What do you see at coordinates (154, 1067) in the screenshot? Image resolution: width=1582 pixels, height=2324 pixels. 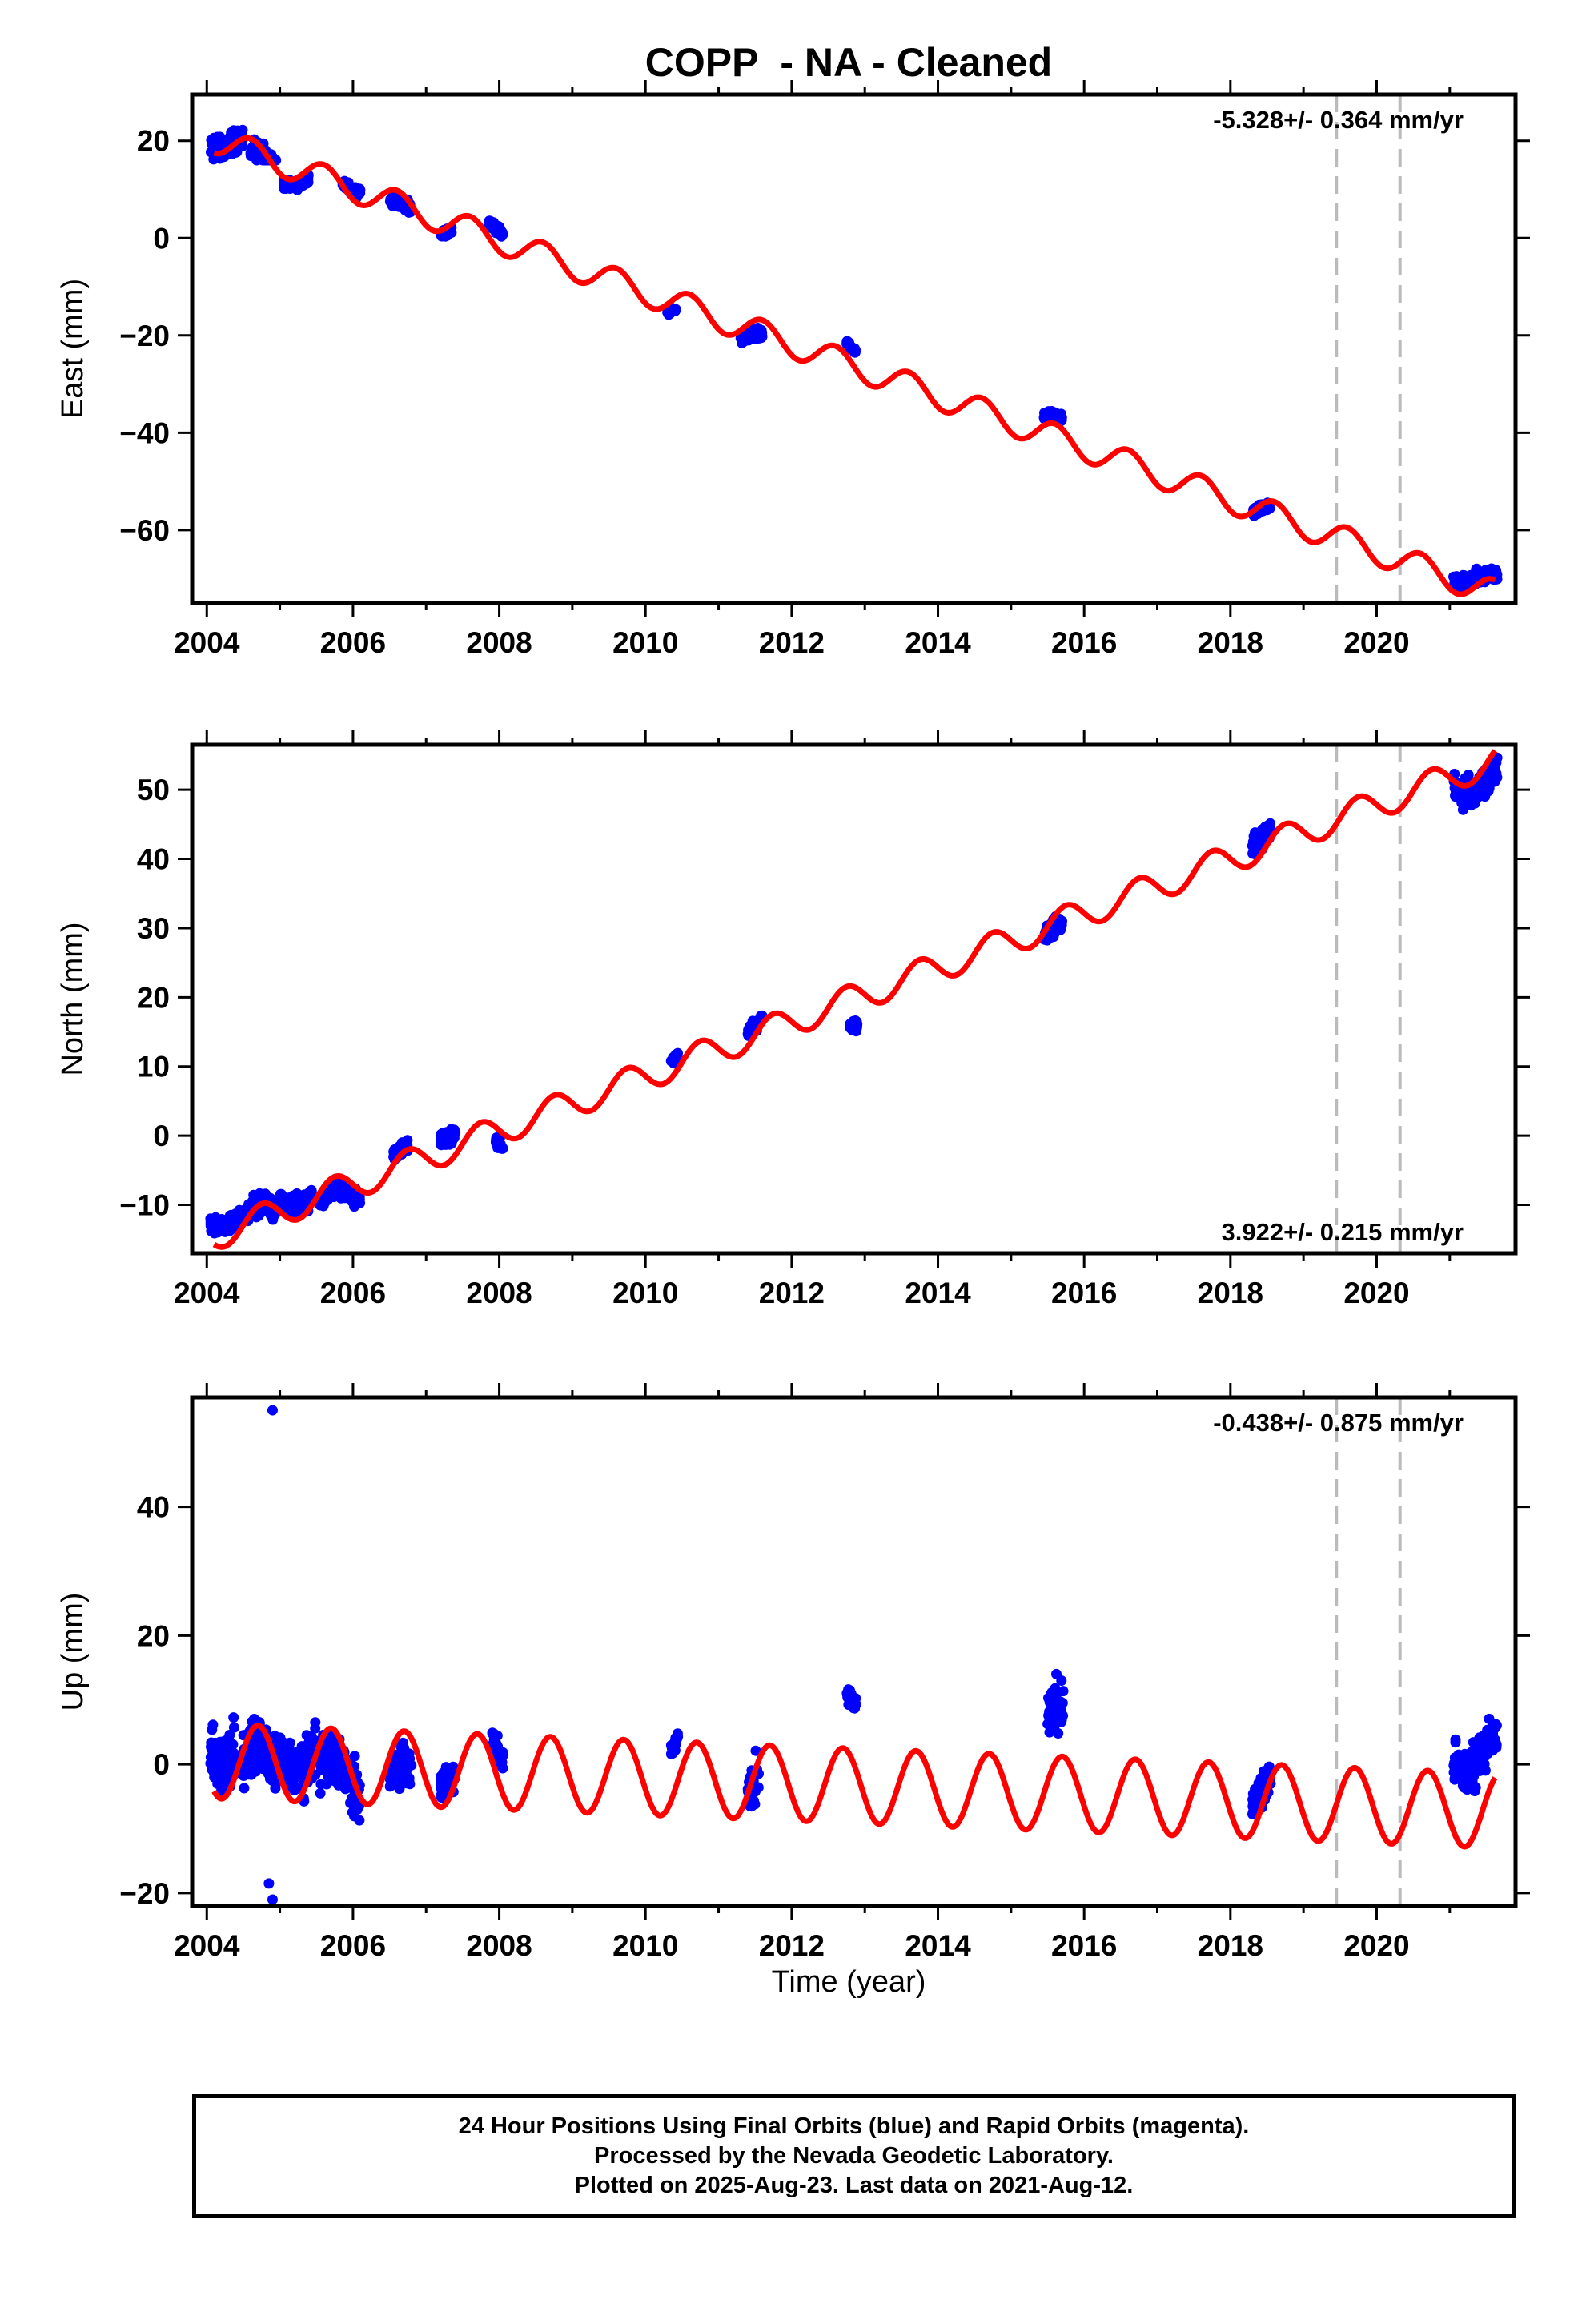 I see `north-y-tick-label: 10` at bounding box center [154, 1067].